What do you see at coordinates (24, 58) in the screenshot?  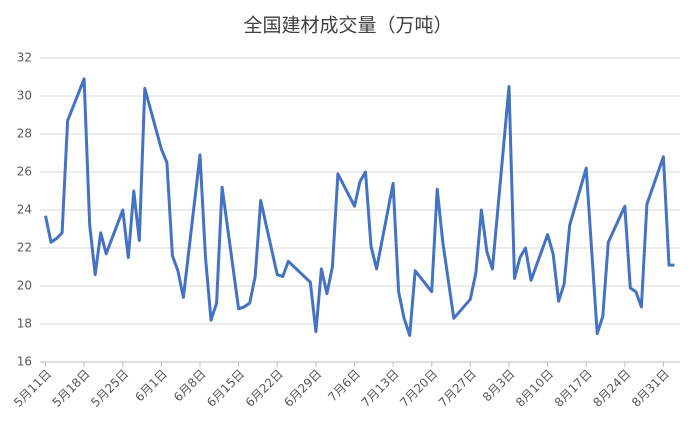 I see `y-tick-label: 32` at bounding box center [24, 58].